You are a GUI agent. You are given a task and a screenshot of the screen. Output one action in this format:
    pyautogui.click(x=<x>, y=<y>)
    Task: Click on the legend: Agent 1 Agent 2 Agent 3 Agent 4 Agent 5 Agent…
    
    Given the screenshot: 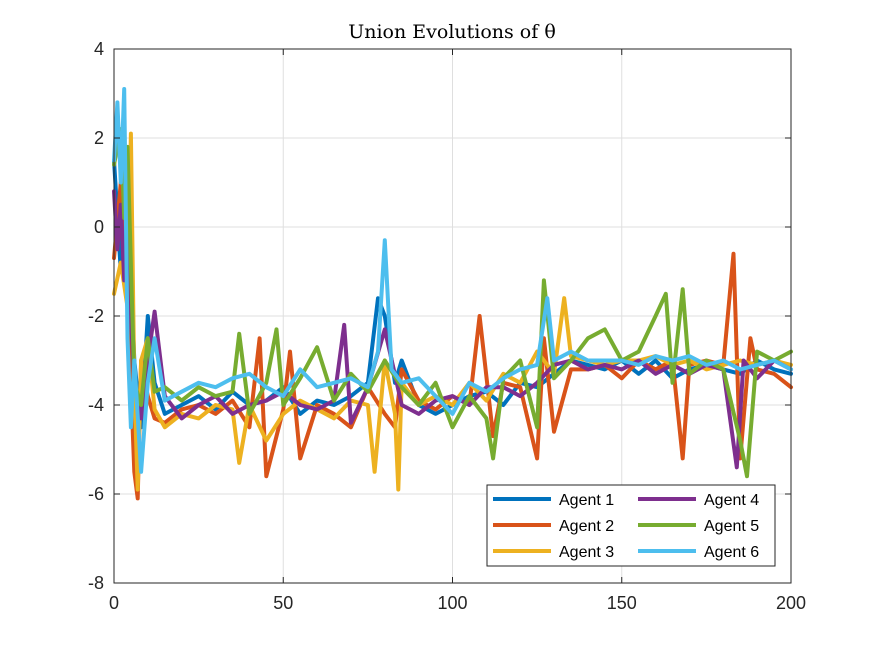 What is the action you would take?
    pyautogui.click(x=631, y=525)
    